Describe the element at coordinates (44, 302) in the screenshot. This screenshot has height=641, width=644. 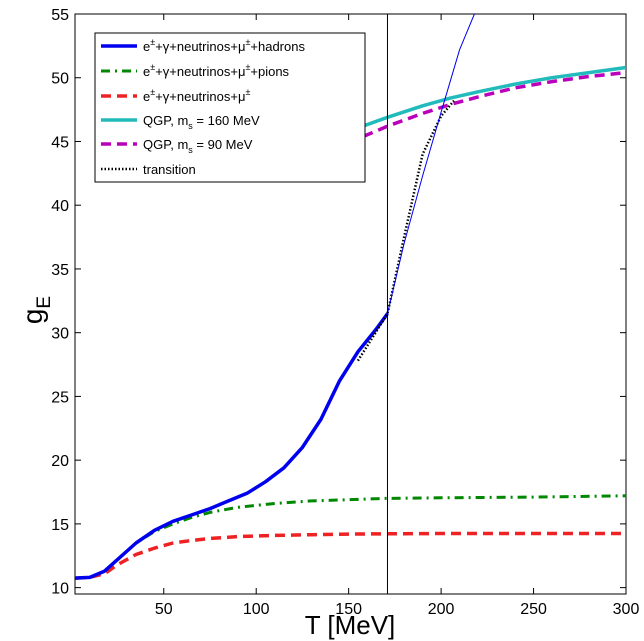
I see `y-axis-title-subscript: E` at that location.